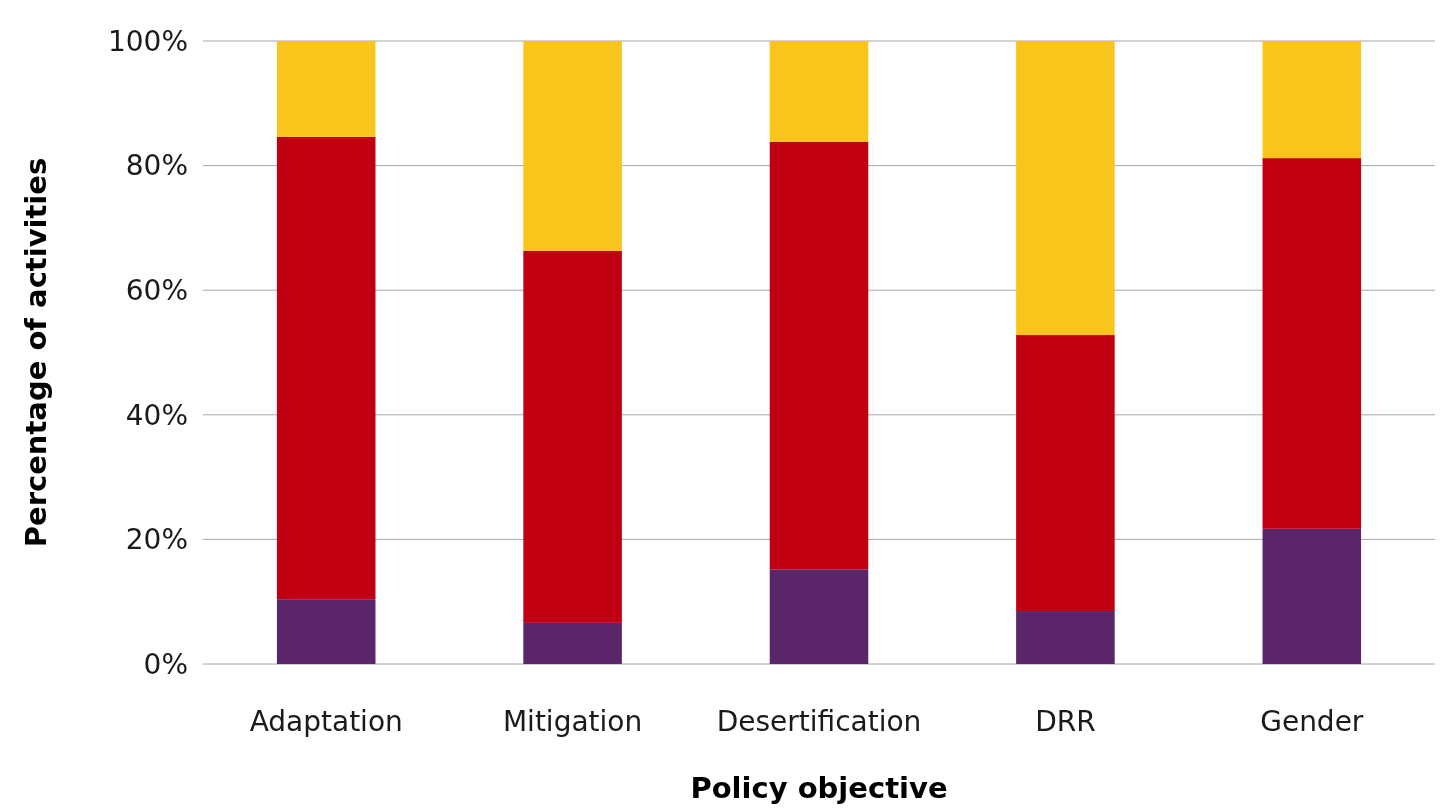  What do you see at coordinates (156, 166) in the screenshot?
I see `y-tick-label: 80%` at bounding box center [156, 166].